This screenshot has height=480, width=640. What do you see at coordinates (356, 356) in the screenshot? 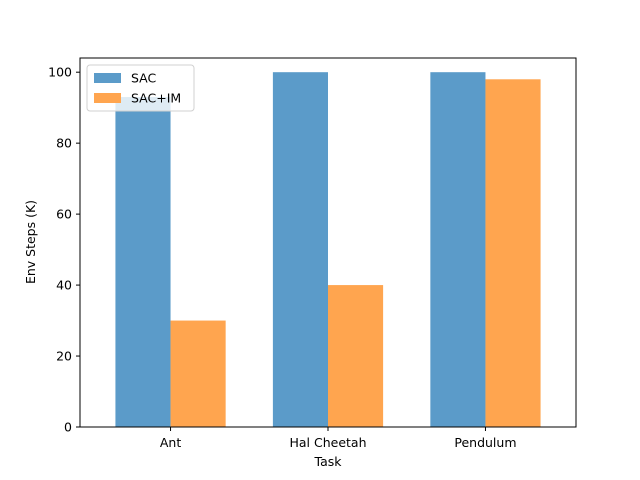
I see `bar-sac-im-hal-cheetah` at bounding box center [356, 356].